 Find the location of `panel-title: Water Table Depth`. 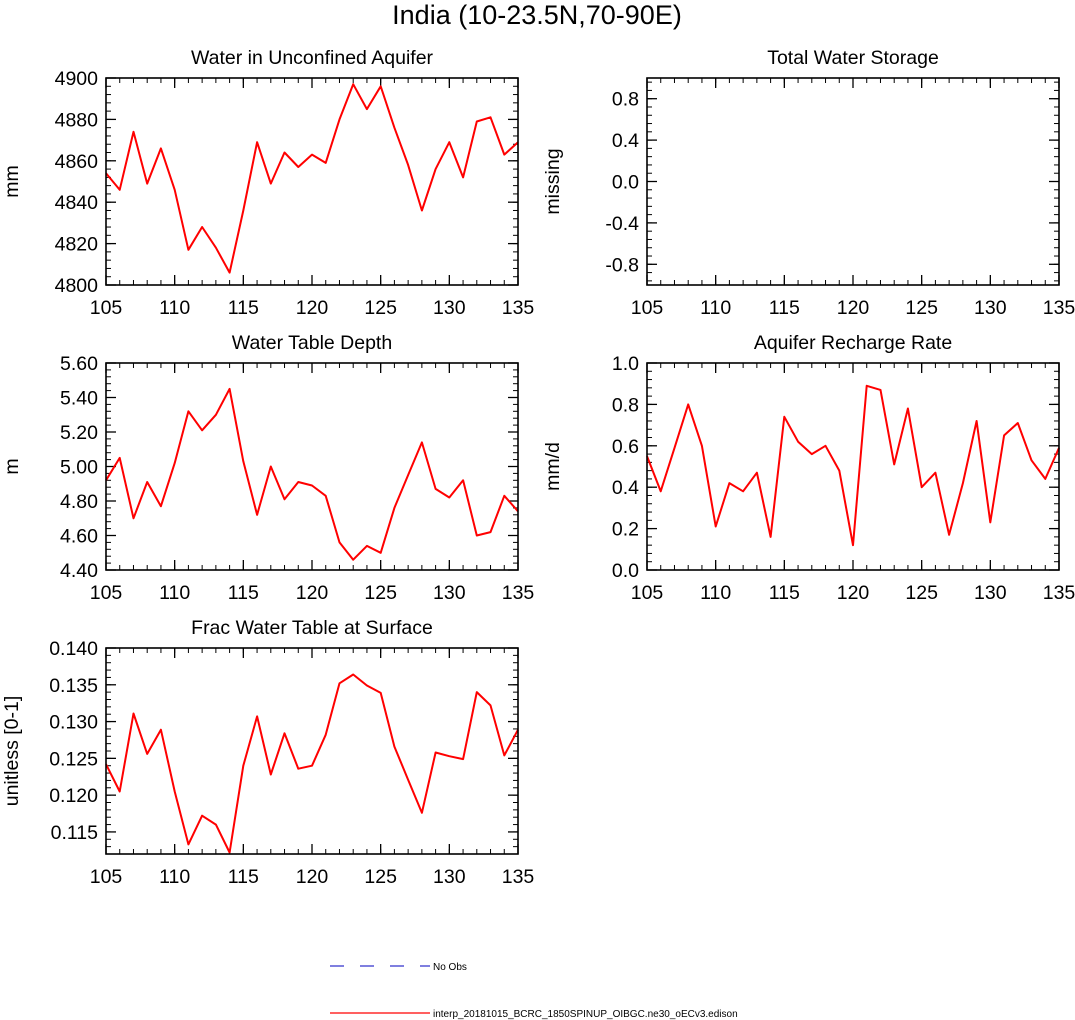

panel-title: Water Table Depth is located at coordinates (312, 343).